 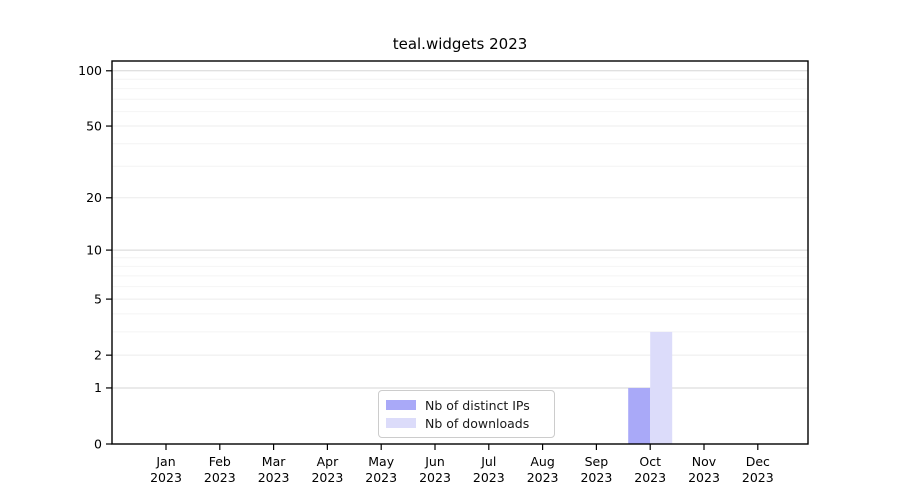 What do you see at coordinates (477, 423) in the screenshot?
I see `legend-label-downloads: Nb of downloads` at bounding box center [477, 423].